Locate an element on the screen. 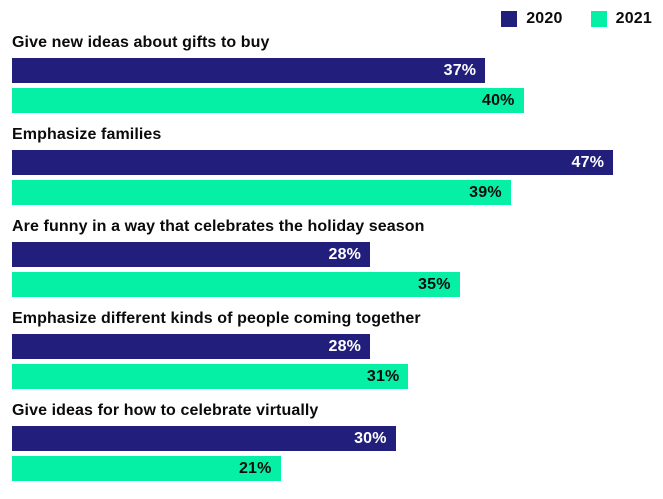  bar-2021: 40% is located at coordinates (268, 100).